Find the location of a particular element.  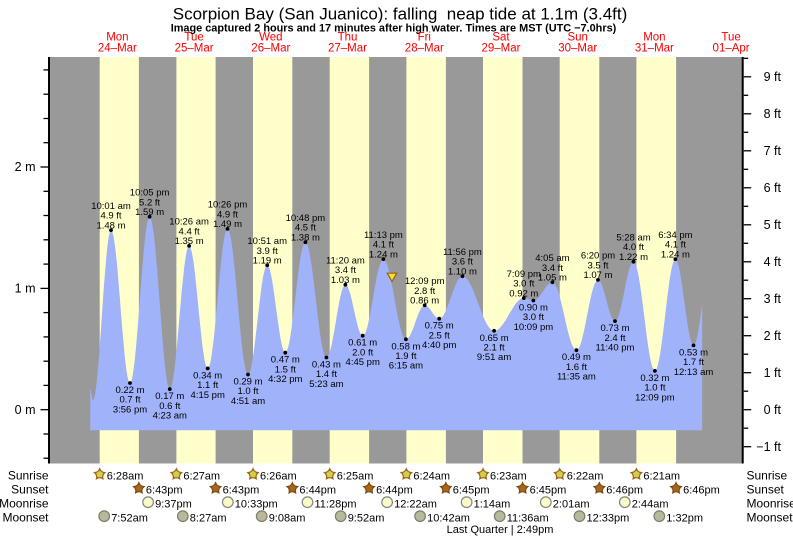

svg-text: 1.24 m is located at coordinates (383, 254).